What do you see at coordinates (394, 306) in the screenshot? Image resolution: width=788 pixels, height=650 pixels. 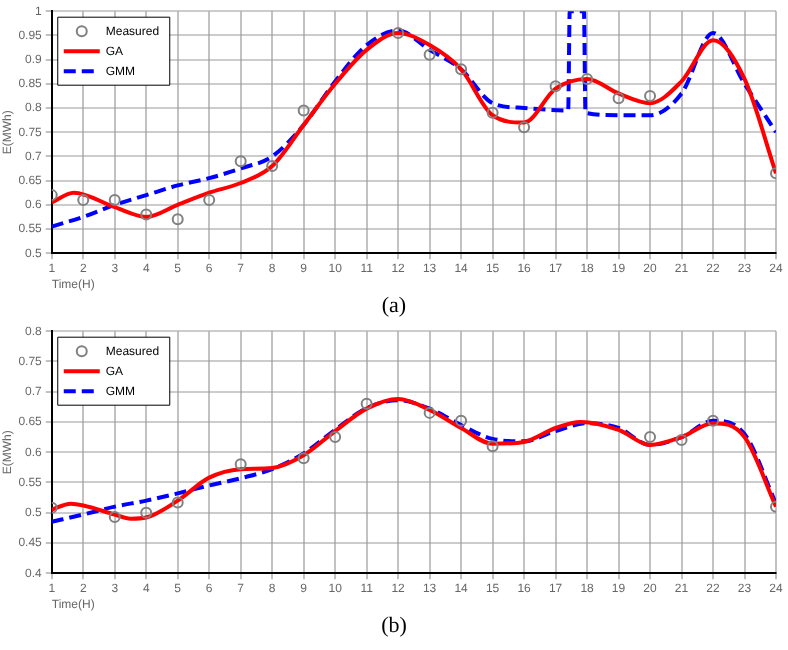 I see `text: (a)` at bounding box center [394, 306].